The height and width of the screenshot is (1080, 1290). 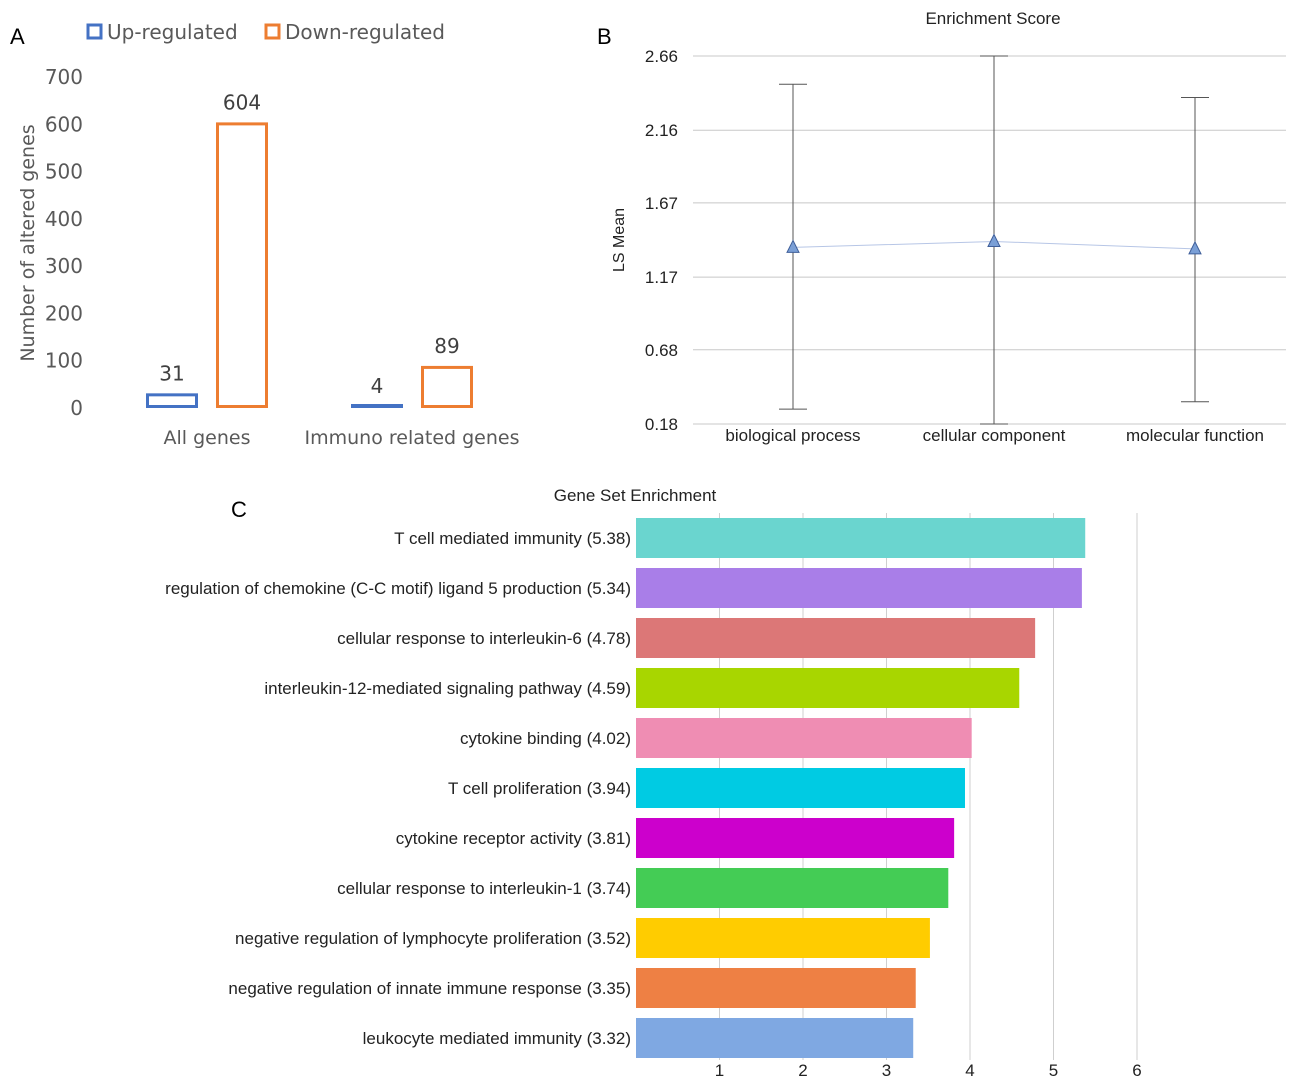 I want to click on chart-a-bars: 31 604 4 89, so click(x=309, y=249).